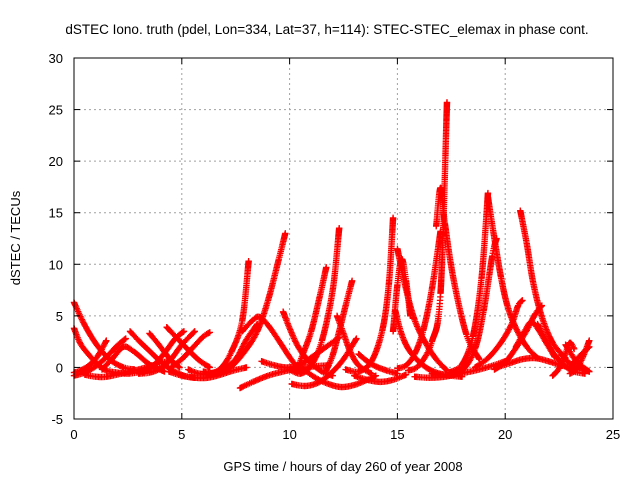 This screenshot has height=480, width=640. What do you see at coordinates (56, 213) in the screenshot?
I see `y-tick-label: 15` at bounding box center [56, 213].